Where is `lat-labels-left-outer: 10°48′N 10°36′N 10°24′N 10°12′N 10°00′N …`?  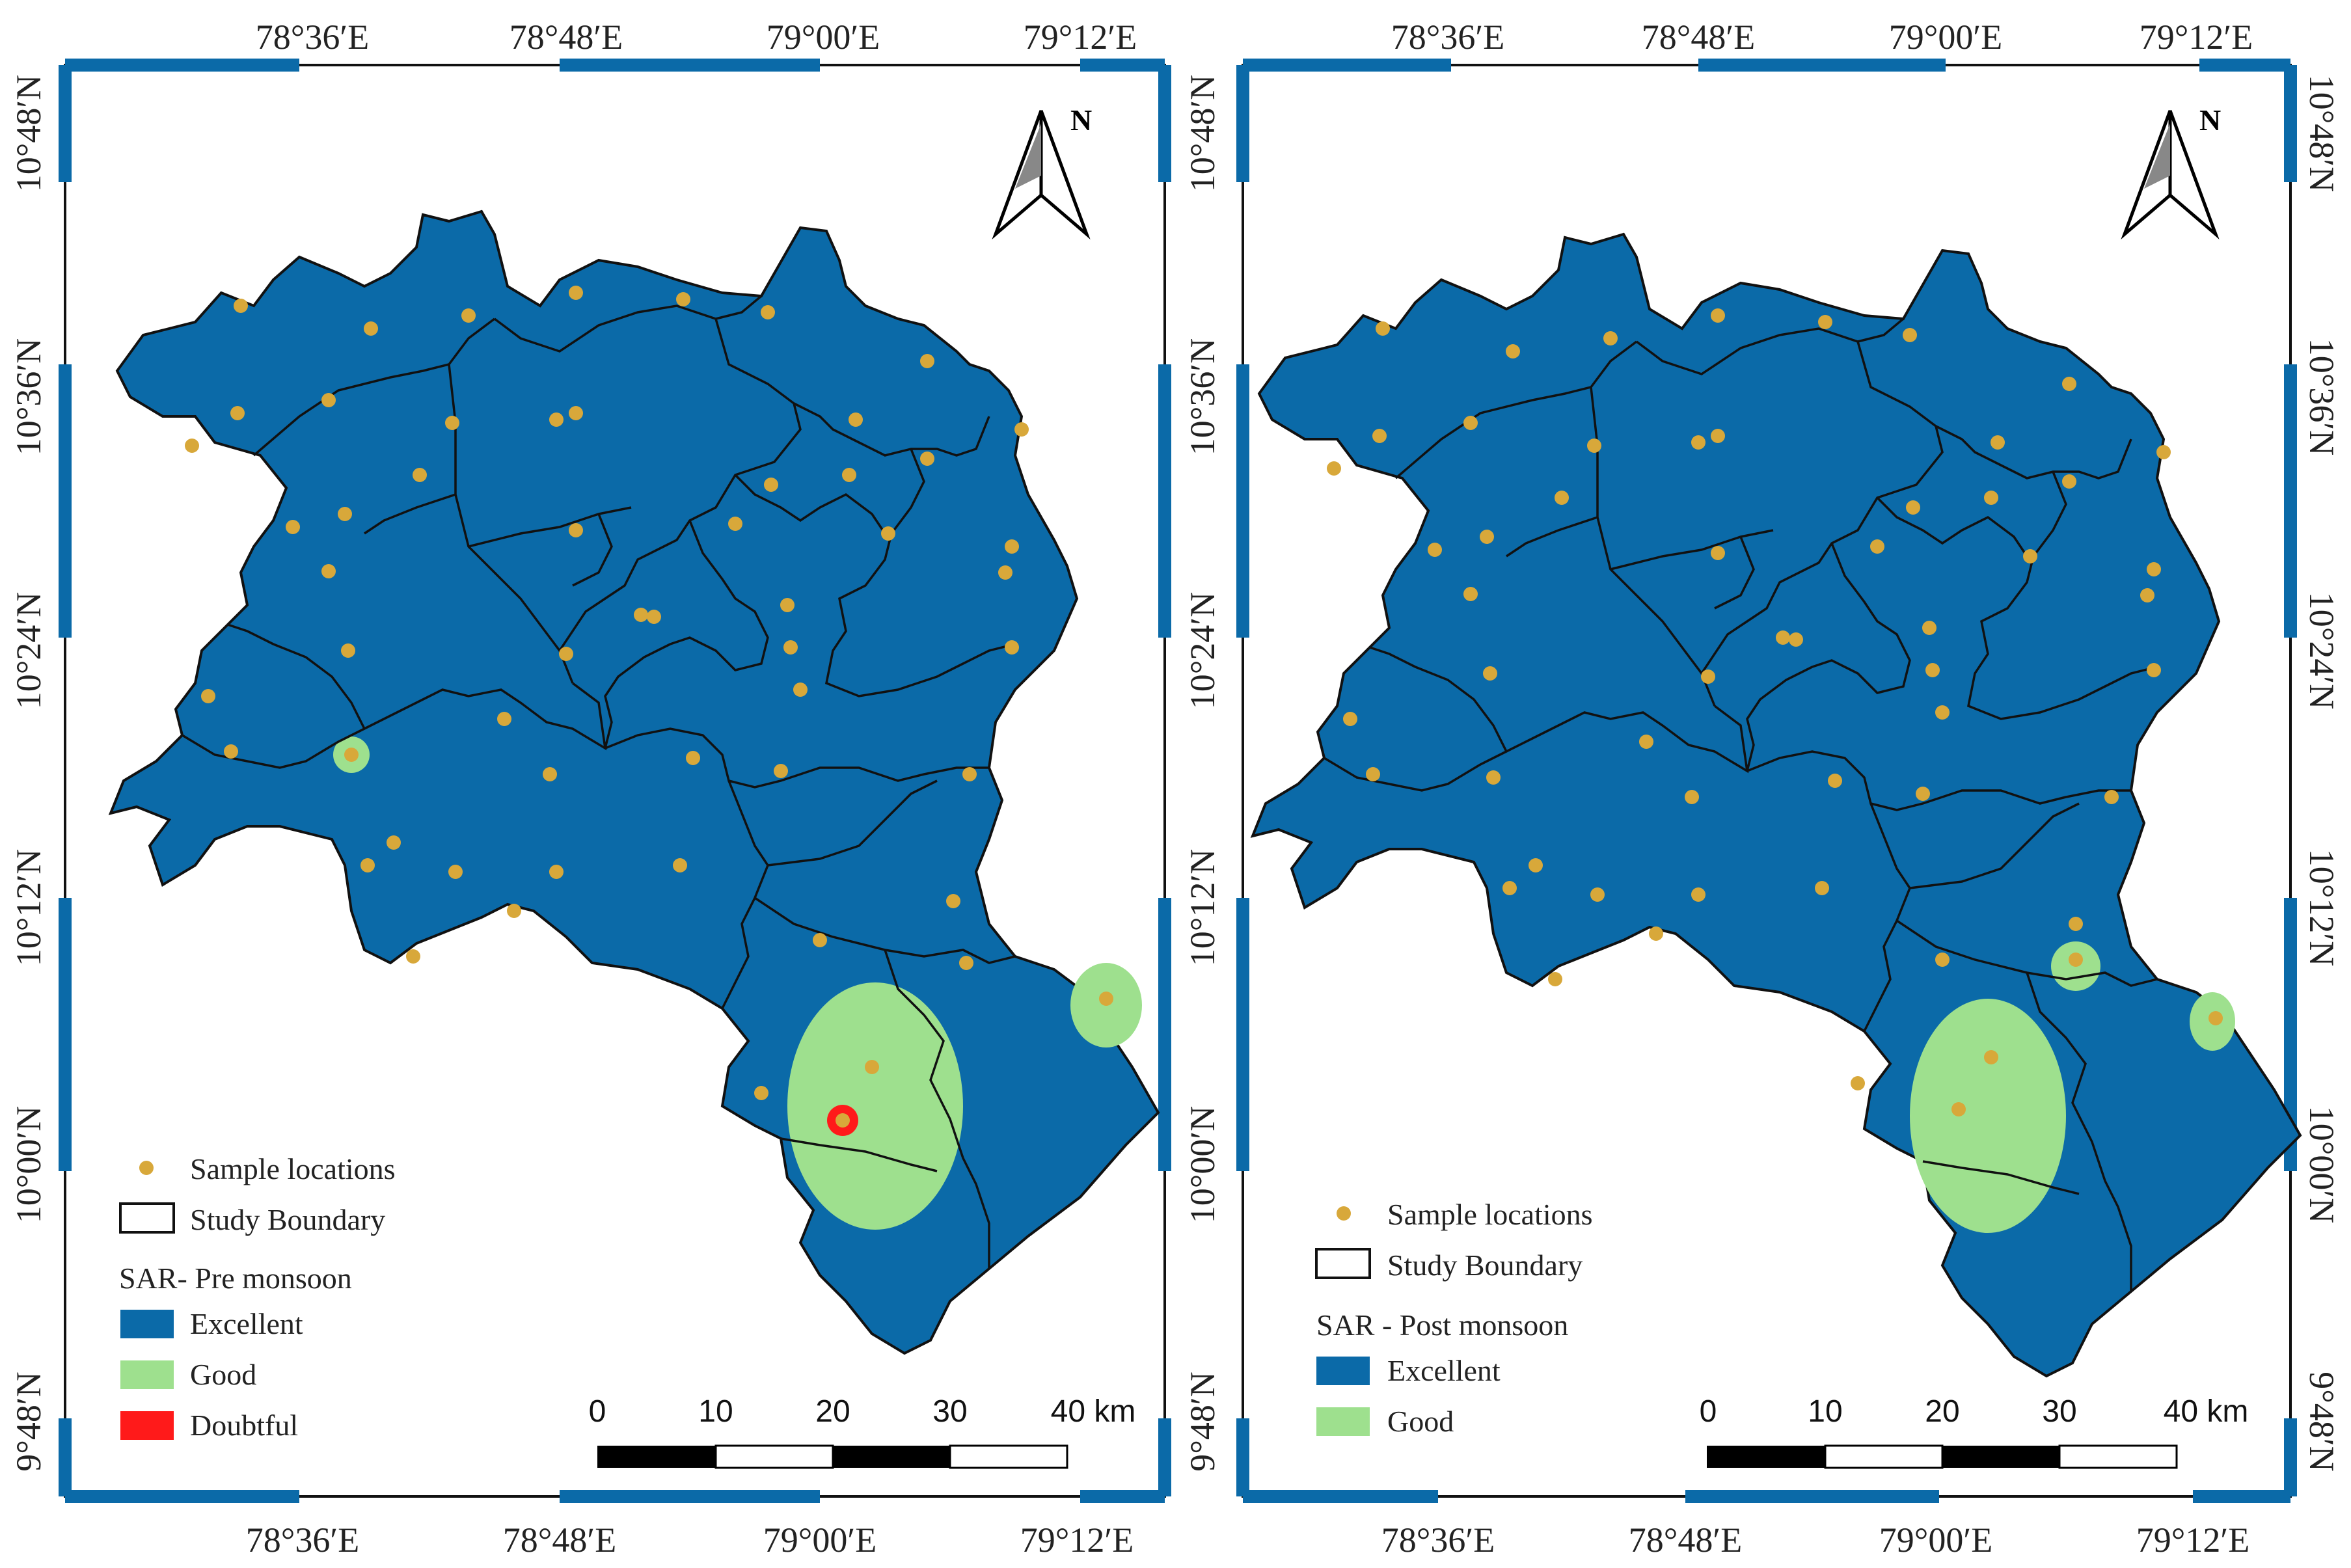
lat-labels-left-outer: 10°48′N 10°36′N 10°24′N 10°12′N 10°00′N … is located at coordinates (28, 773).